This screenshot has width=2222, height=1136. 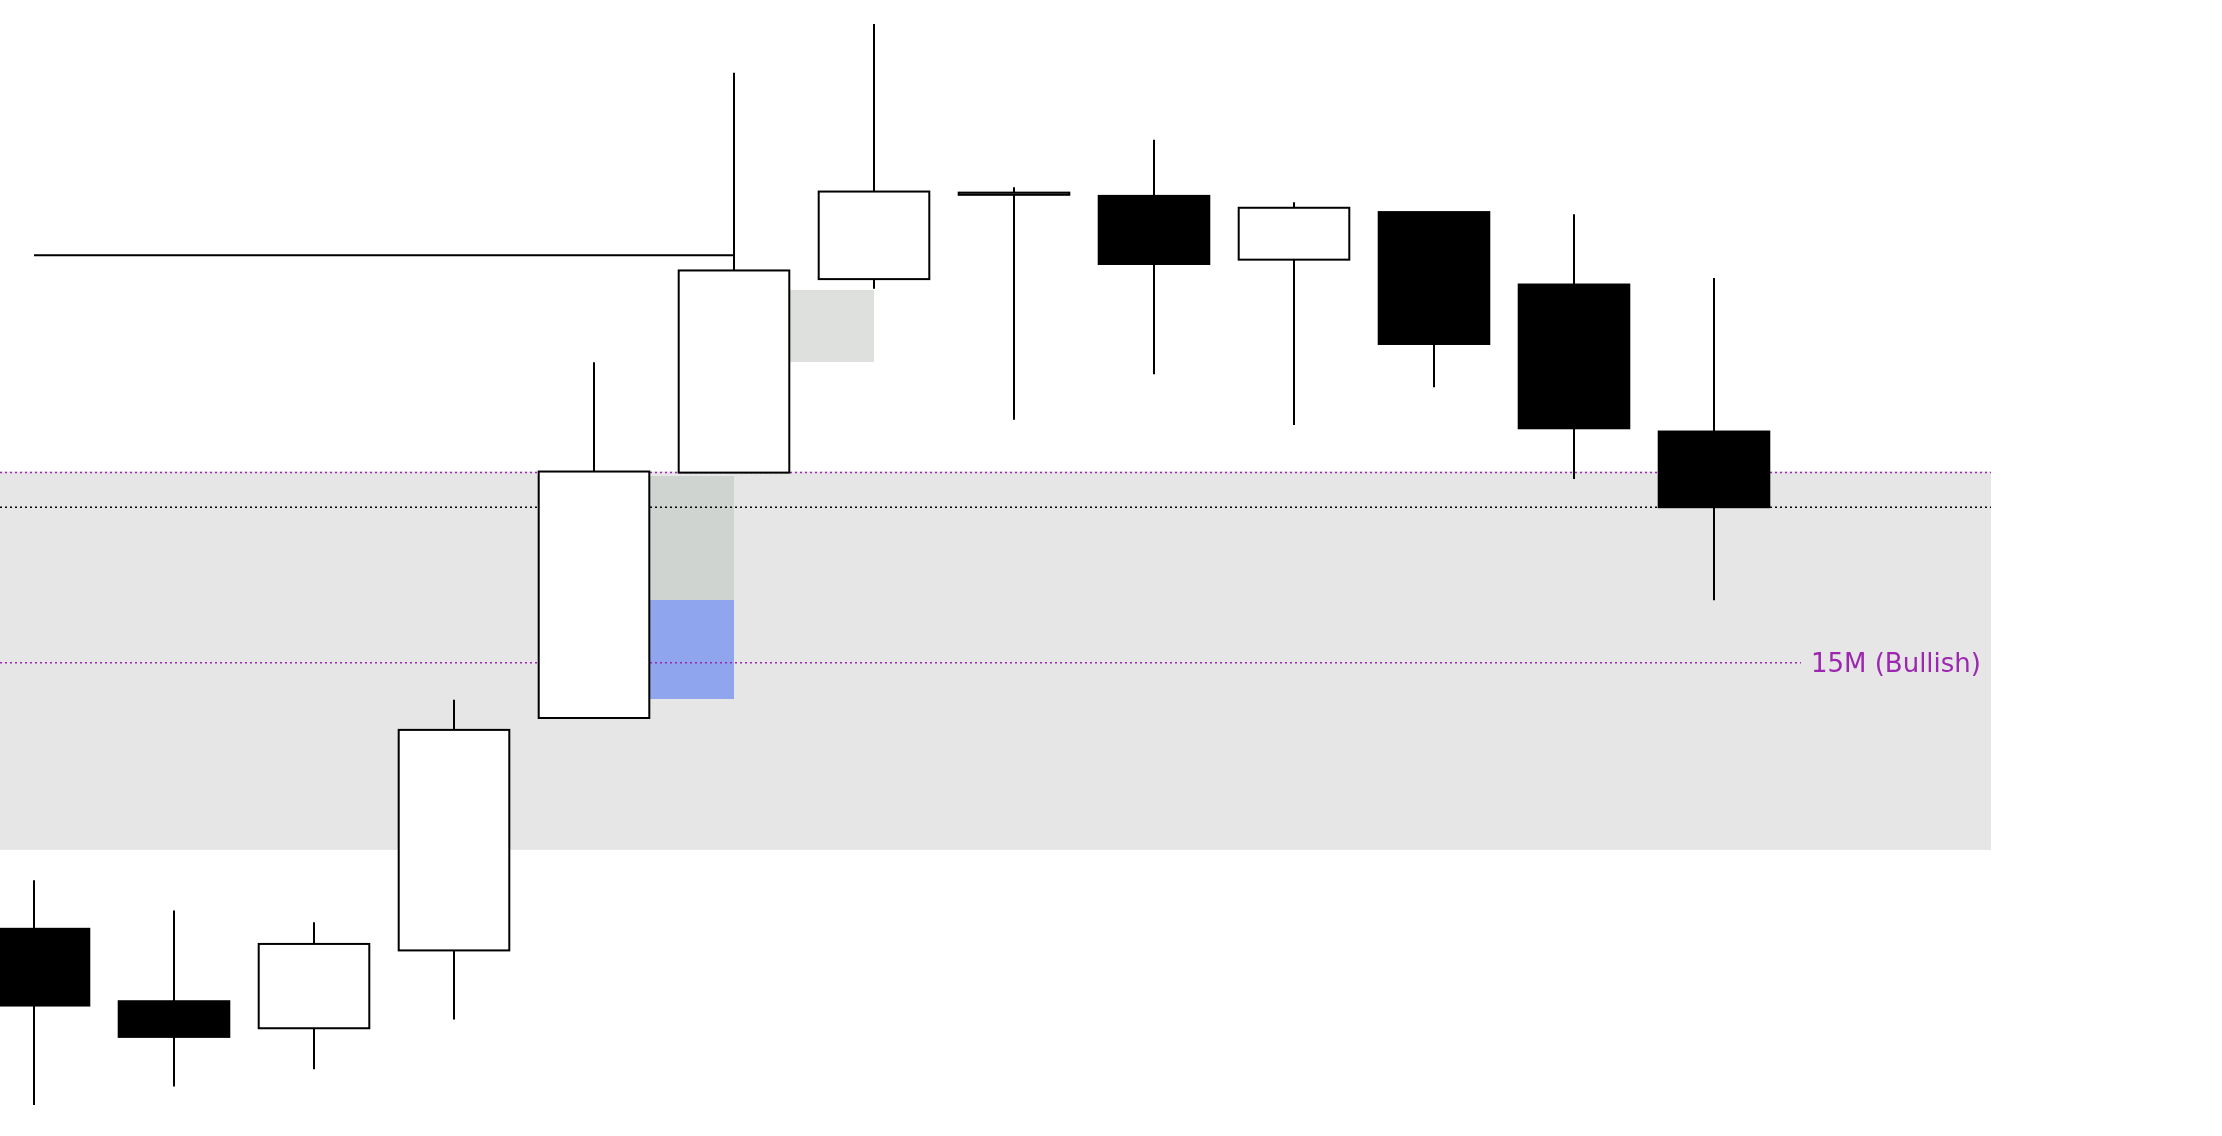 What do you see at coordinates (1014, 303) in the screenshot?
I see `candlestick` at bounding box center [1014, 303].